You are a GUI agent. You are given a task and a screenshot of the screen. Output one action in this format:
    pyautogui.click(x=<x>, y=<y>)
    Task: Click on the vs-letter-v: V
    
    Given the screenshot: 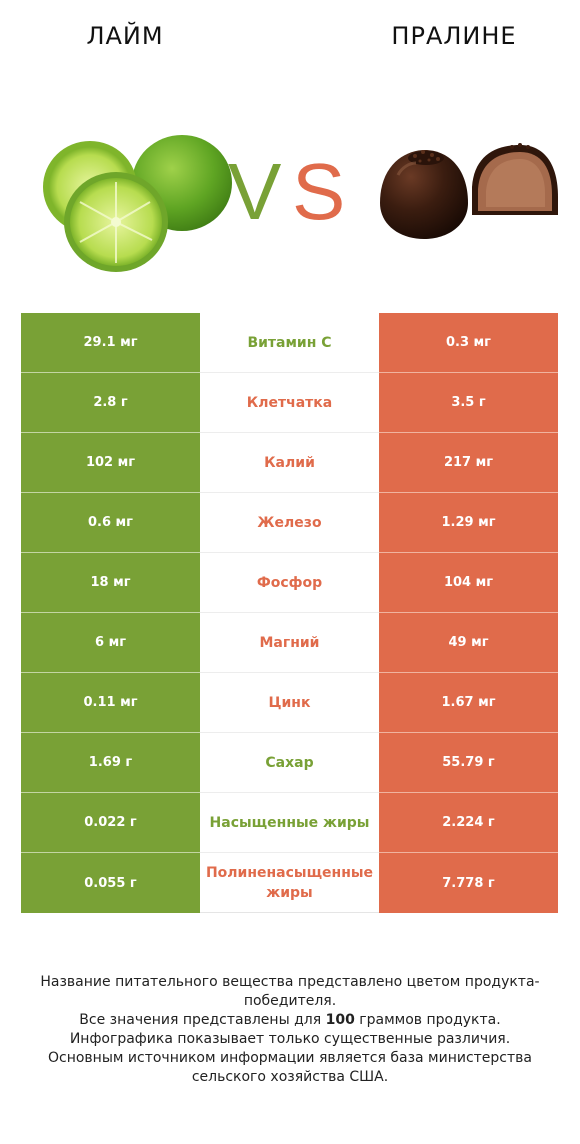 What is the action you would take?
    pyautogui.click(x=255, y=191)
    